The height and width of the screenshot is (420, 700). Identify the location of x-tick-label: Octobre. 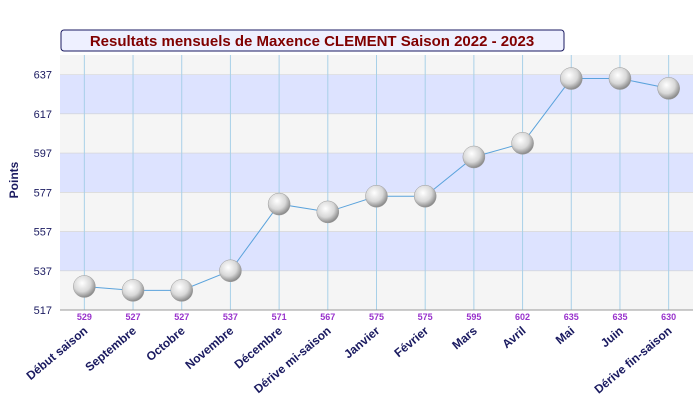
(165, 343).